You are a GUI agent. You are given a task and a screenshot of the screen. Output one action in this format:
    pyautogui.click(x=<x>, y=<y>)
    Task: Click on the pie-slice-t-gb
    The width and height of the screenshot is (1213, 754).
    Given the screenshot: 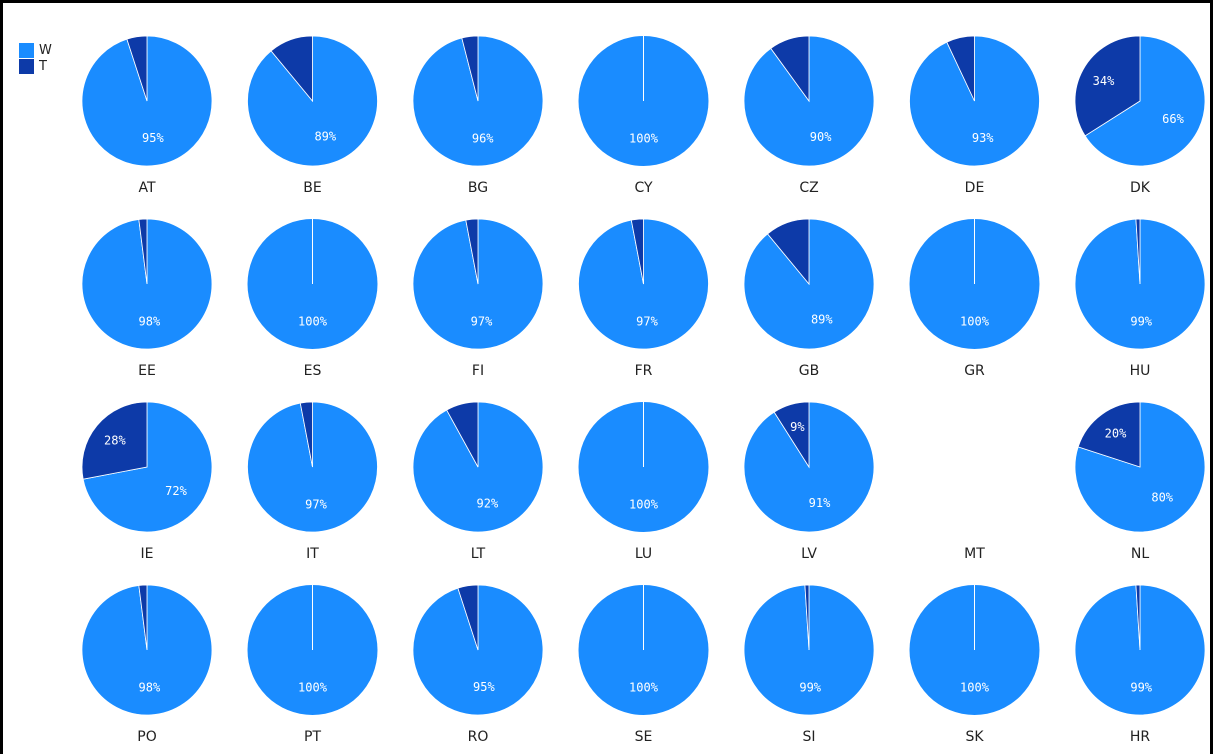 What is the action you would take?
    pyautogui.click(x=788, y=252)
    